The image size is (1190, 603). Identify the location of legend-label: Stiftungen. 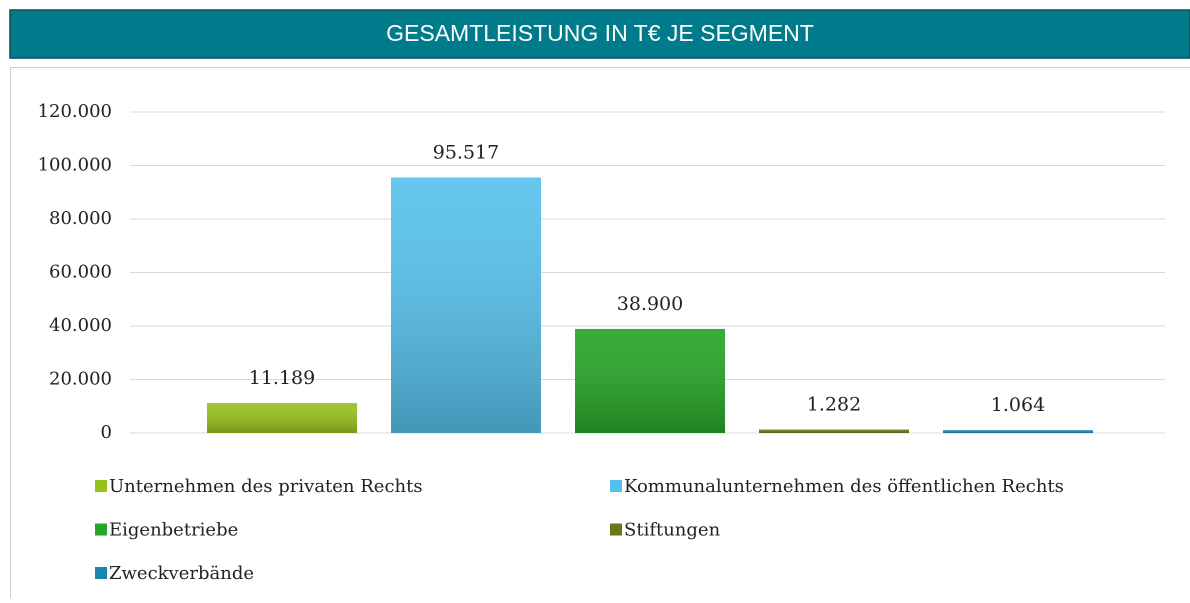
(672, 530).